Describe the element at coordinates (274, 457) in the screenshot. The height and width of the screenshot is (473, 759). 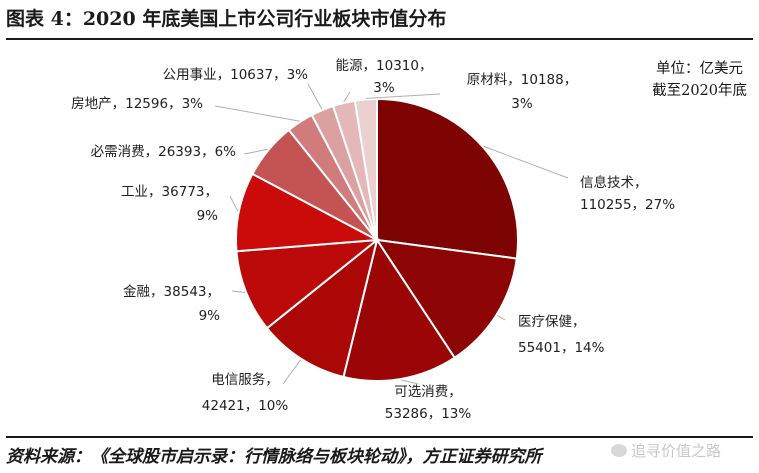
I see `source-note: 资料来源：《全球股市启示录：行情脉络与板块轮动》，方正证券研究所` at that location.